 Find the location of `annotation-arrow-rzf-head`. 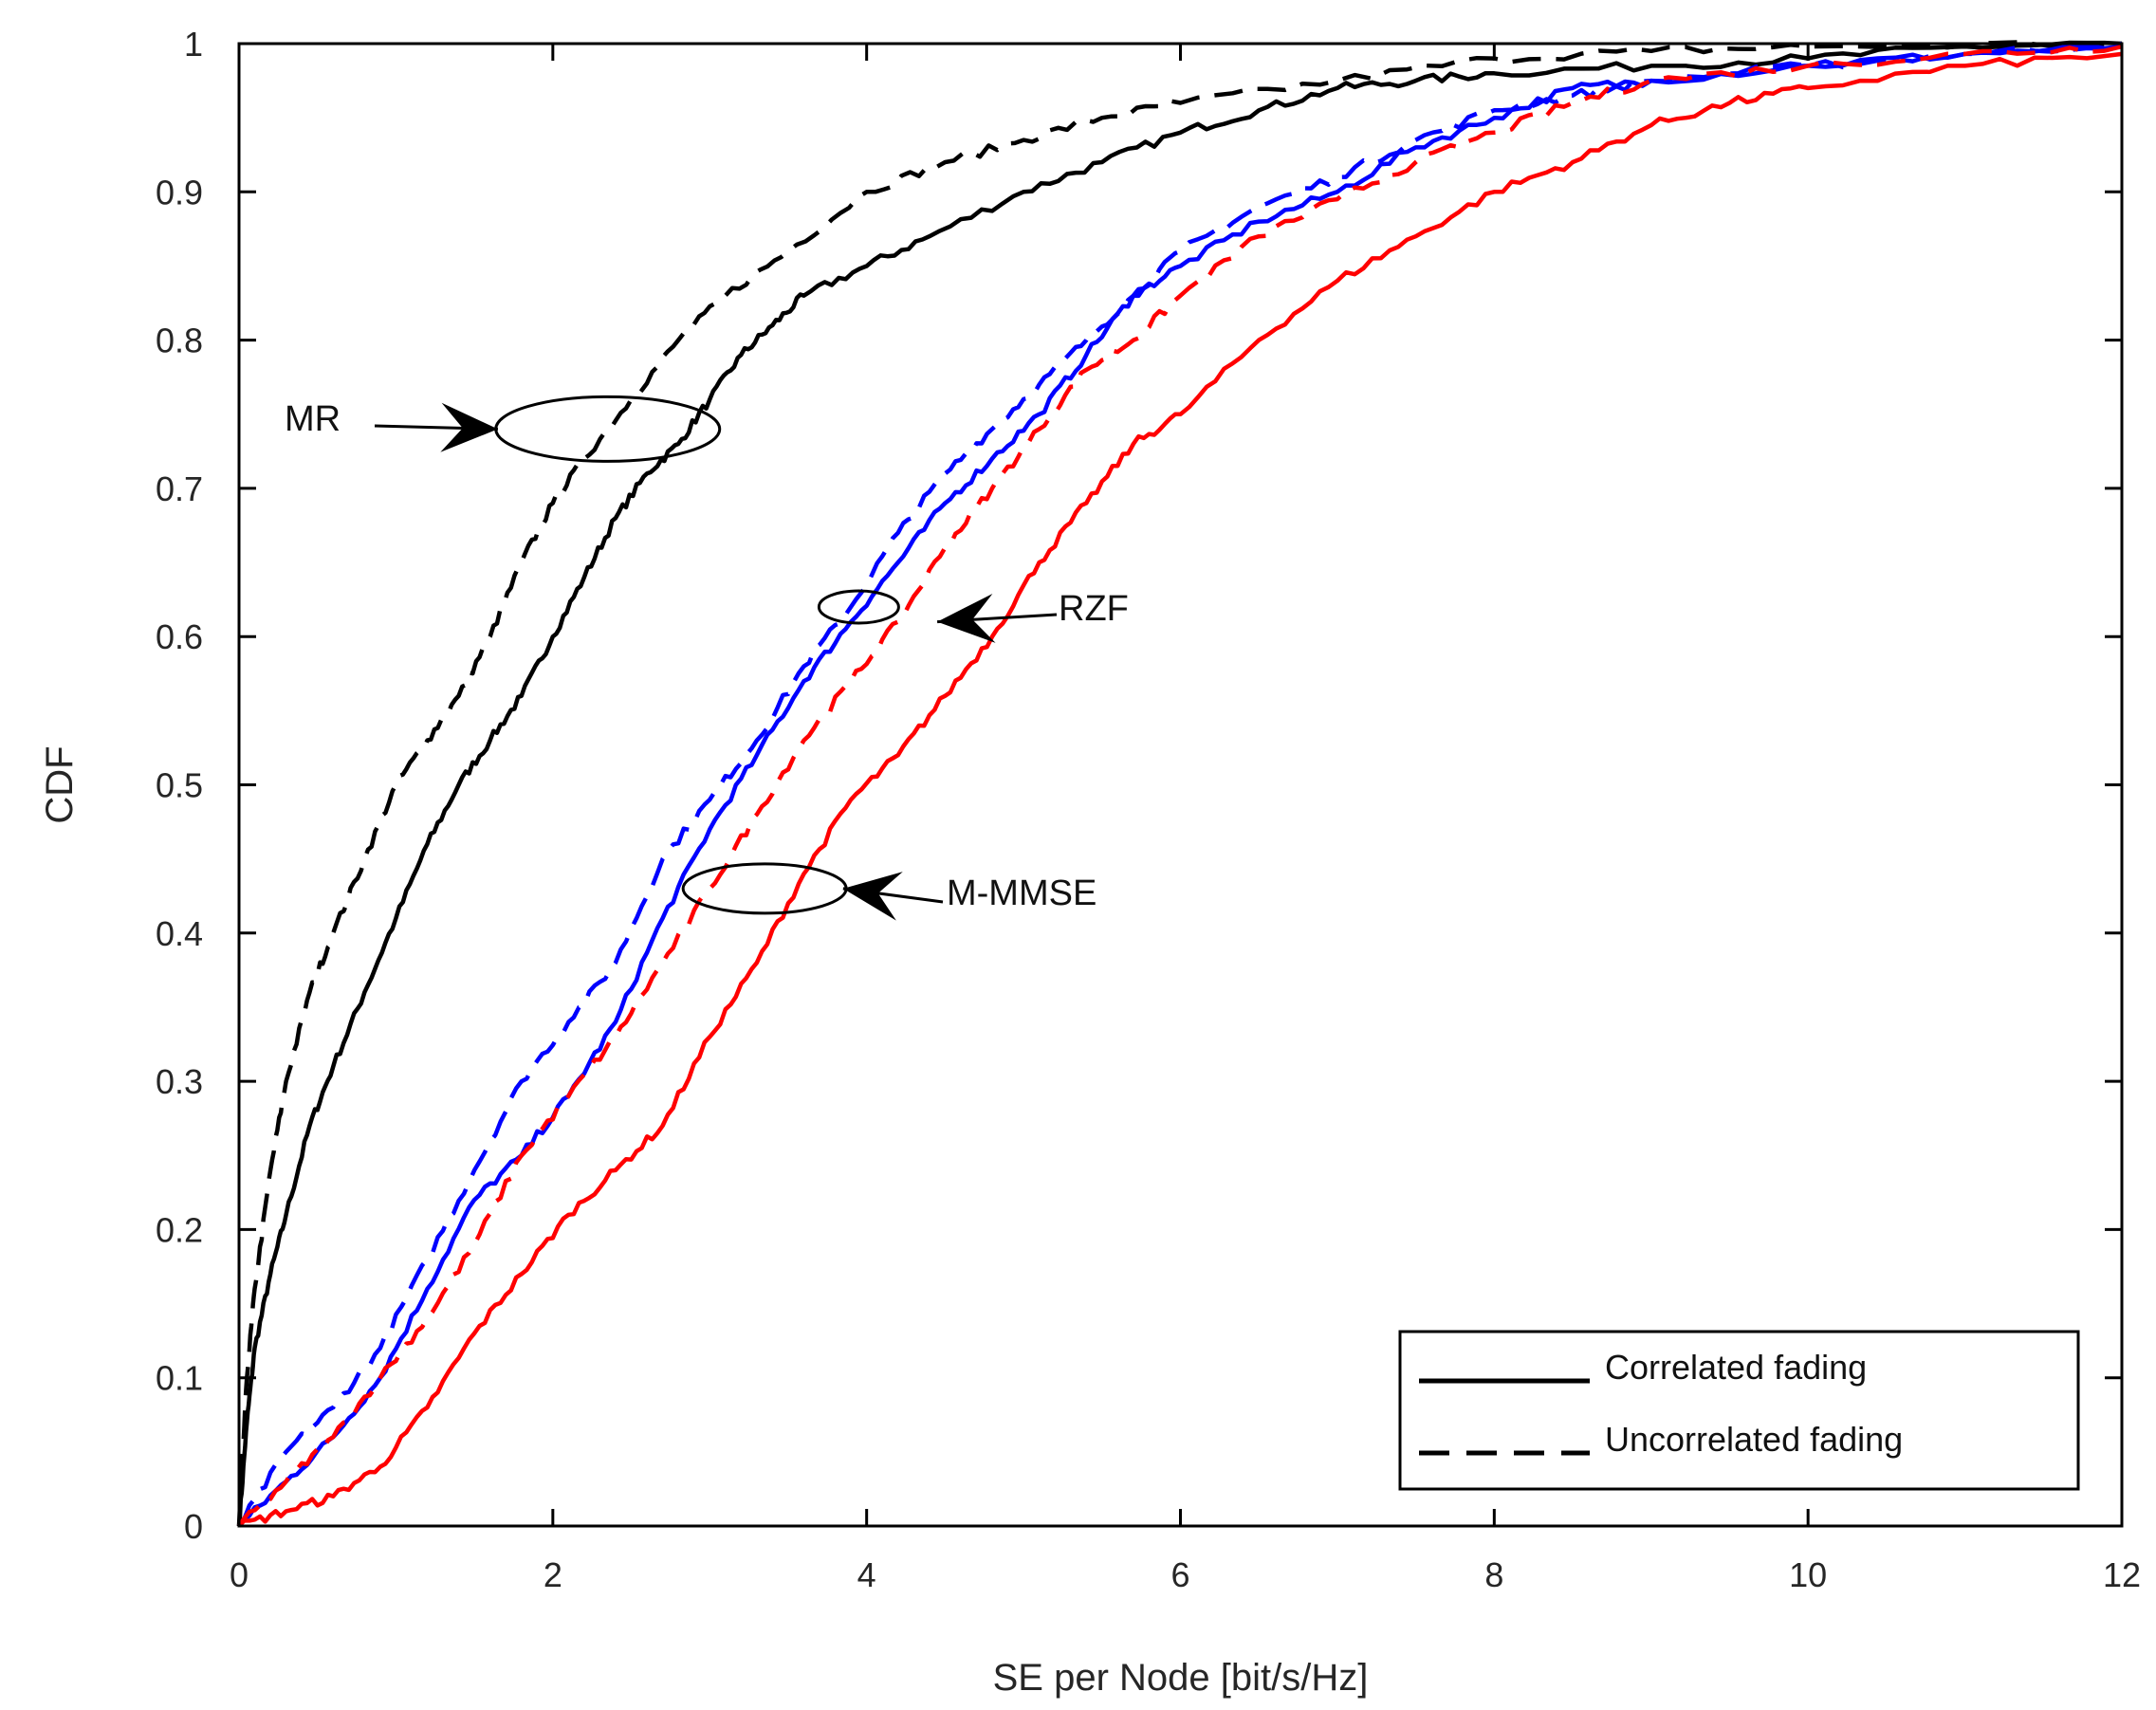

annotation-arrow-rzf-head is located at coordinates (966, 618).